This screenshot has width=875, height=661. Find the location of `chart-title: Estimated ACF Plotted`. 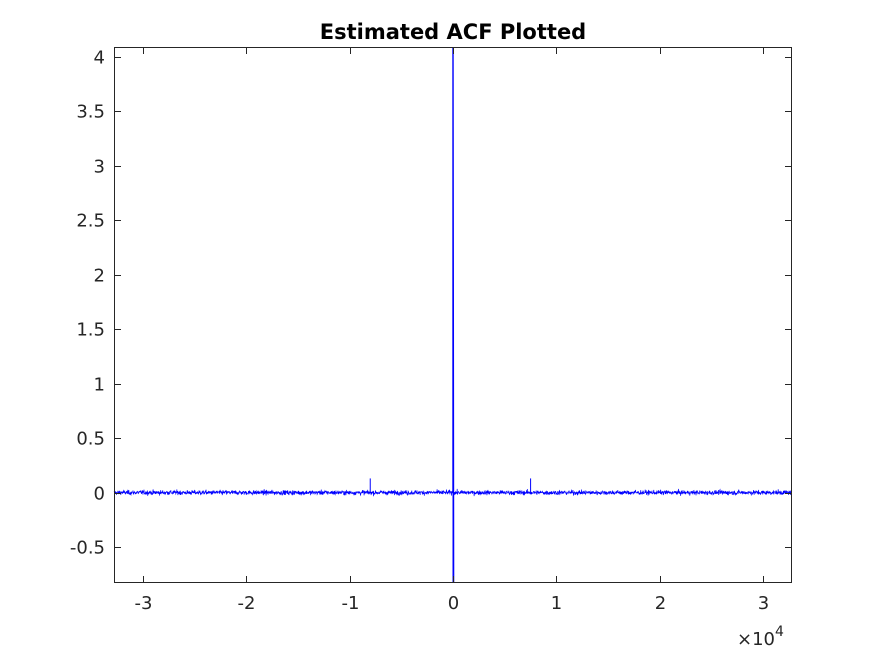

chart-title: Estimated ACF Plotted is located at coordinates (453, 32).